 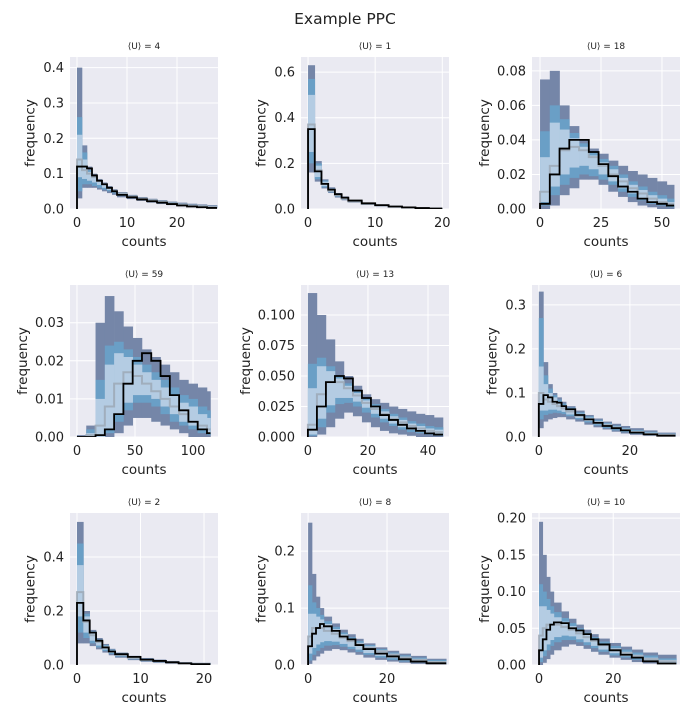 What do you see at coordinates (144, 47) in the screenshot?
I see `subplot-title: ⟨U⟩ = 4` at bounding box center [144, 47].